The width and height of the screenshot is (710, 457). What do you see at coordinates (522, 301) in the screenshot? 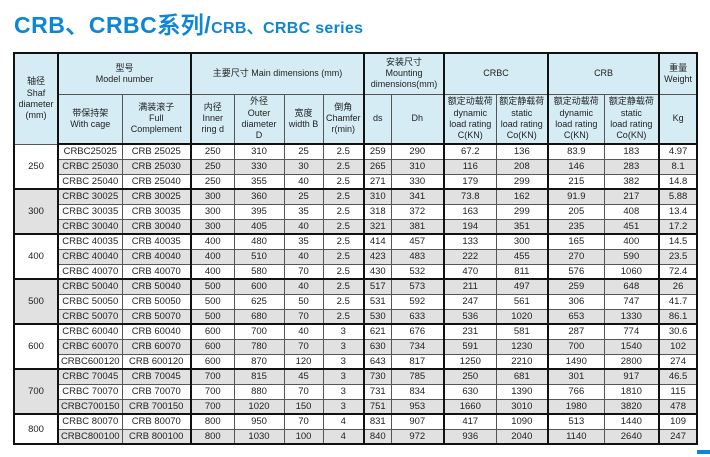
I see `crbc-static-load-cell: 561` at bounding box center [522, 301].